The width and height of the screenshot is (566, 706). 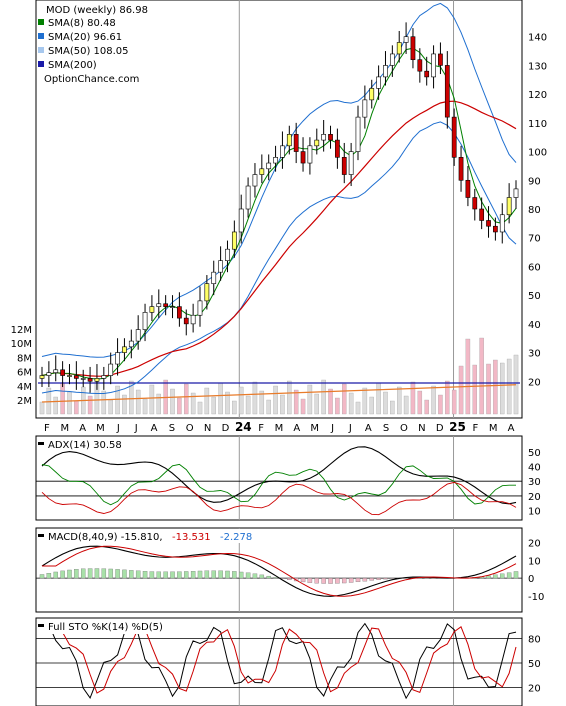 I want to click on price-tick-120: 120, so click(x=537, y=95).